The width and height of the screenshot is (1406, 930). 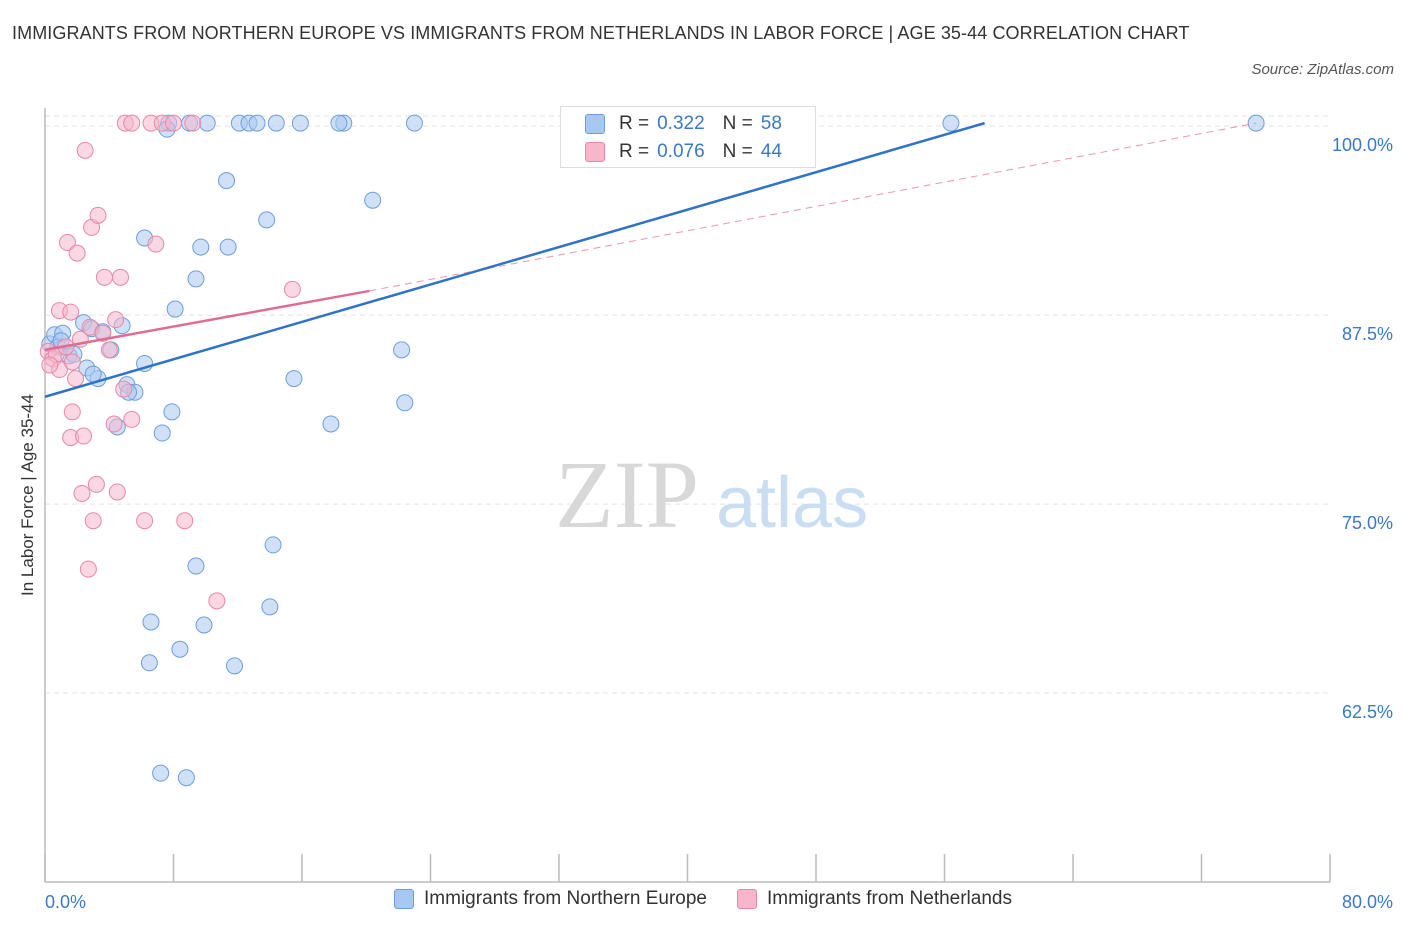 What do you see at coordinates (566, 898) in the screenshot?
I see `legend-label: Immigrants from Northern Europe` at bounding box center [566, 898].